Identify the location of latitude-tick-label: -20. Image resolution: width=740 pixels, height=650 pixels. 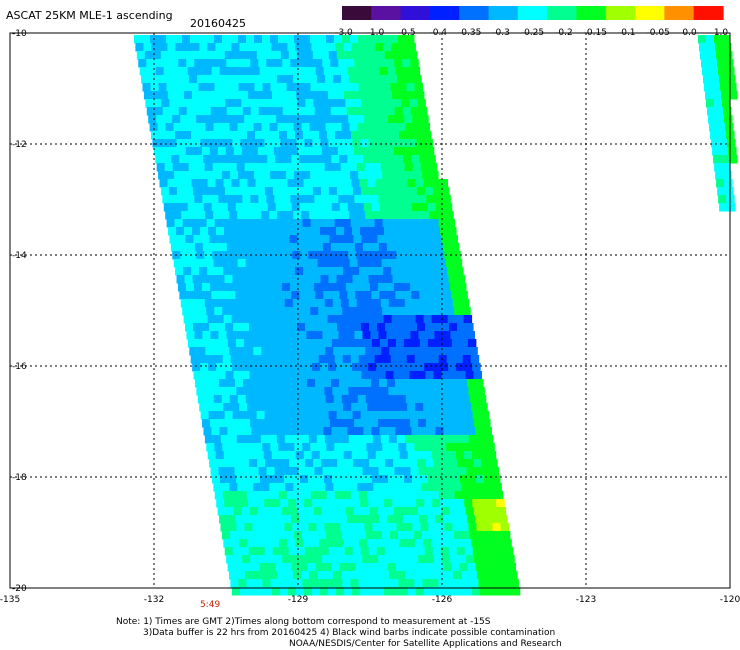
(19, 589).